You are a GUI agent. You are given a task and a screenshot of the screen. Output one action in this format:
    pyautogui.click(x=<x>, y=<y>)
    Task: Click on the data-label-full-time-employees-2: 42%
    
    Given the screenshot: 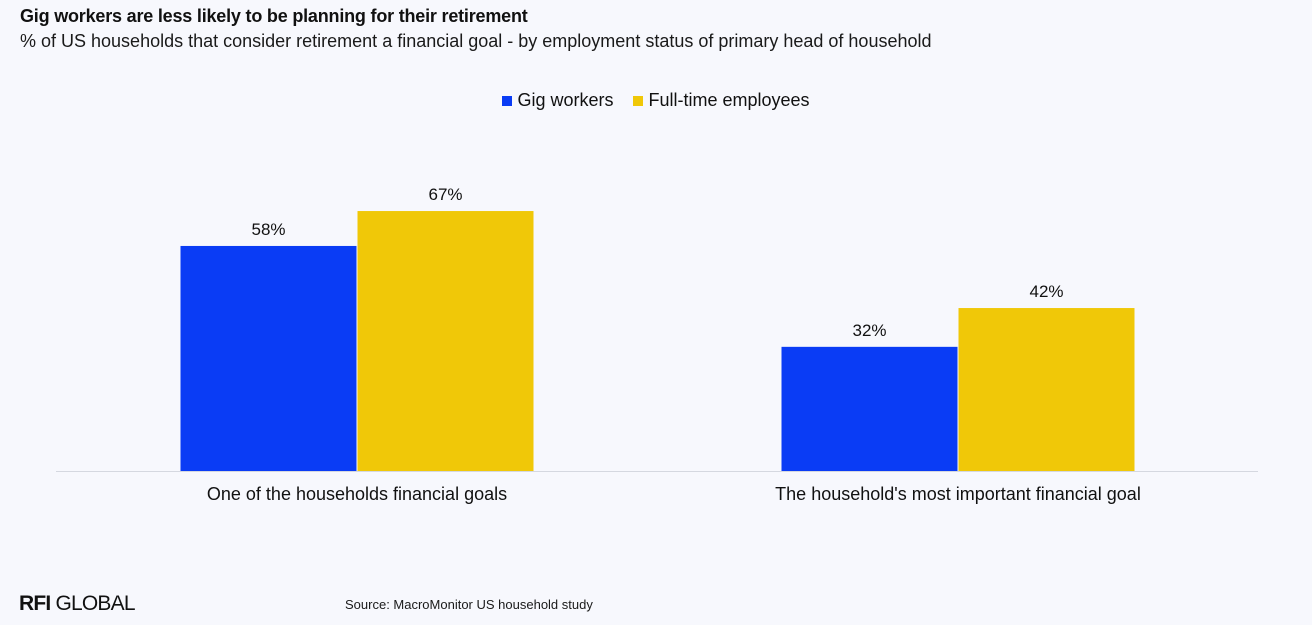 What is the action you would take?
    pyautogui.click(x=1046, y=291)
    